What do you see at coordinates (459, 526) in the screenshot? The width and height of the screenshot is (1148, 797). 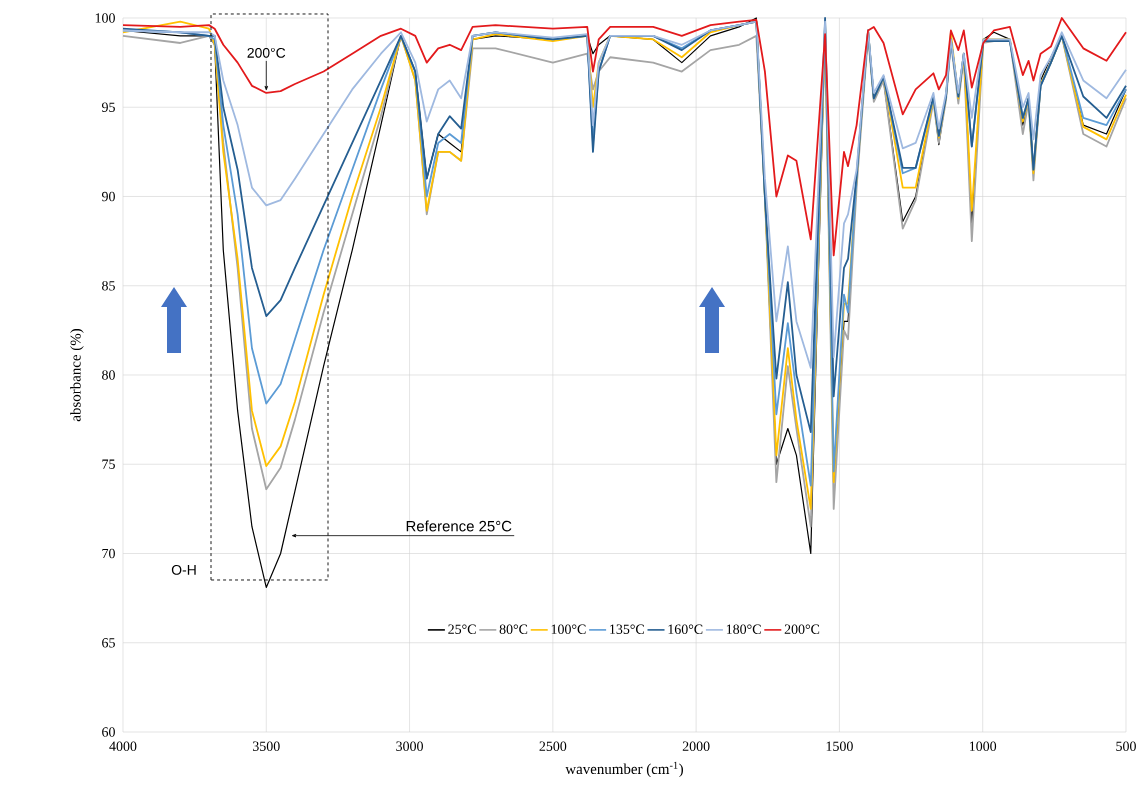 I see `annotation: Reference 25°C` at bounding box center [459, 526].